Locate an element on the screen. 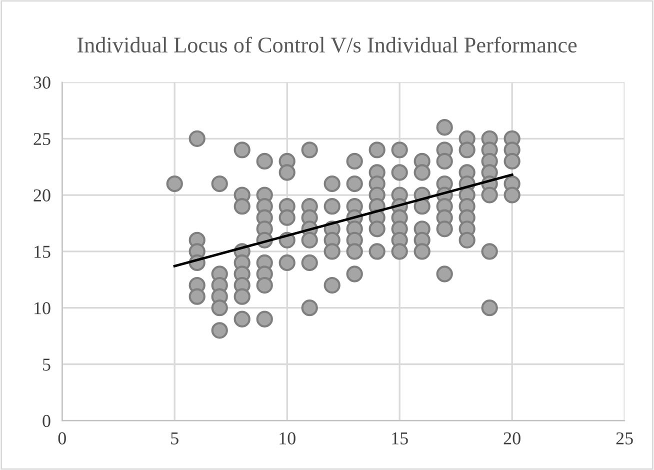 This screenshot has height=470, width=654. y-tick-label: 5 is located at coordinates (46, 364).